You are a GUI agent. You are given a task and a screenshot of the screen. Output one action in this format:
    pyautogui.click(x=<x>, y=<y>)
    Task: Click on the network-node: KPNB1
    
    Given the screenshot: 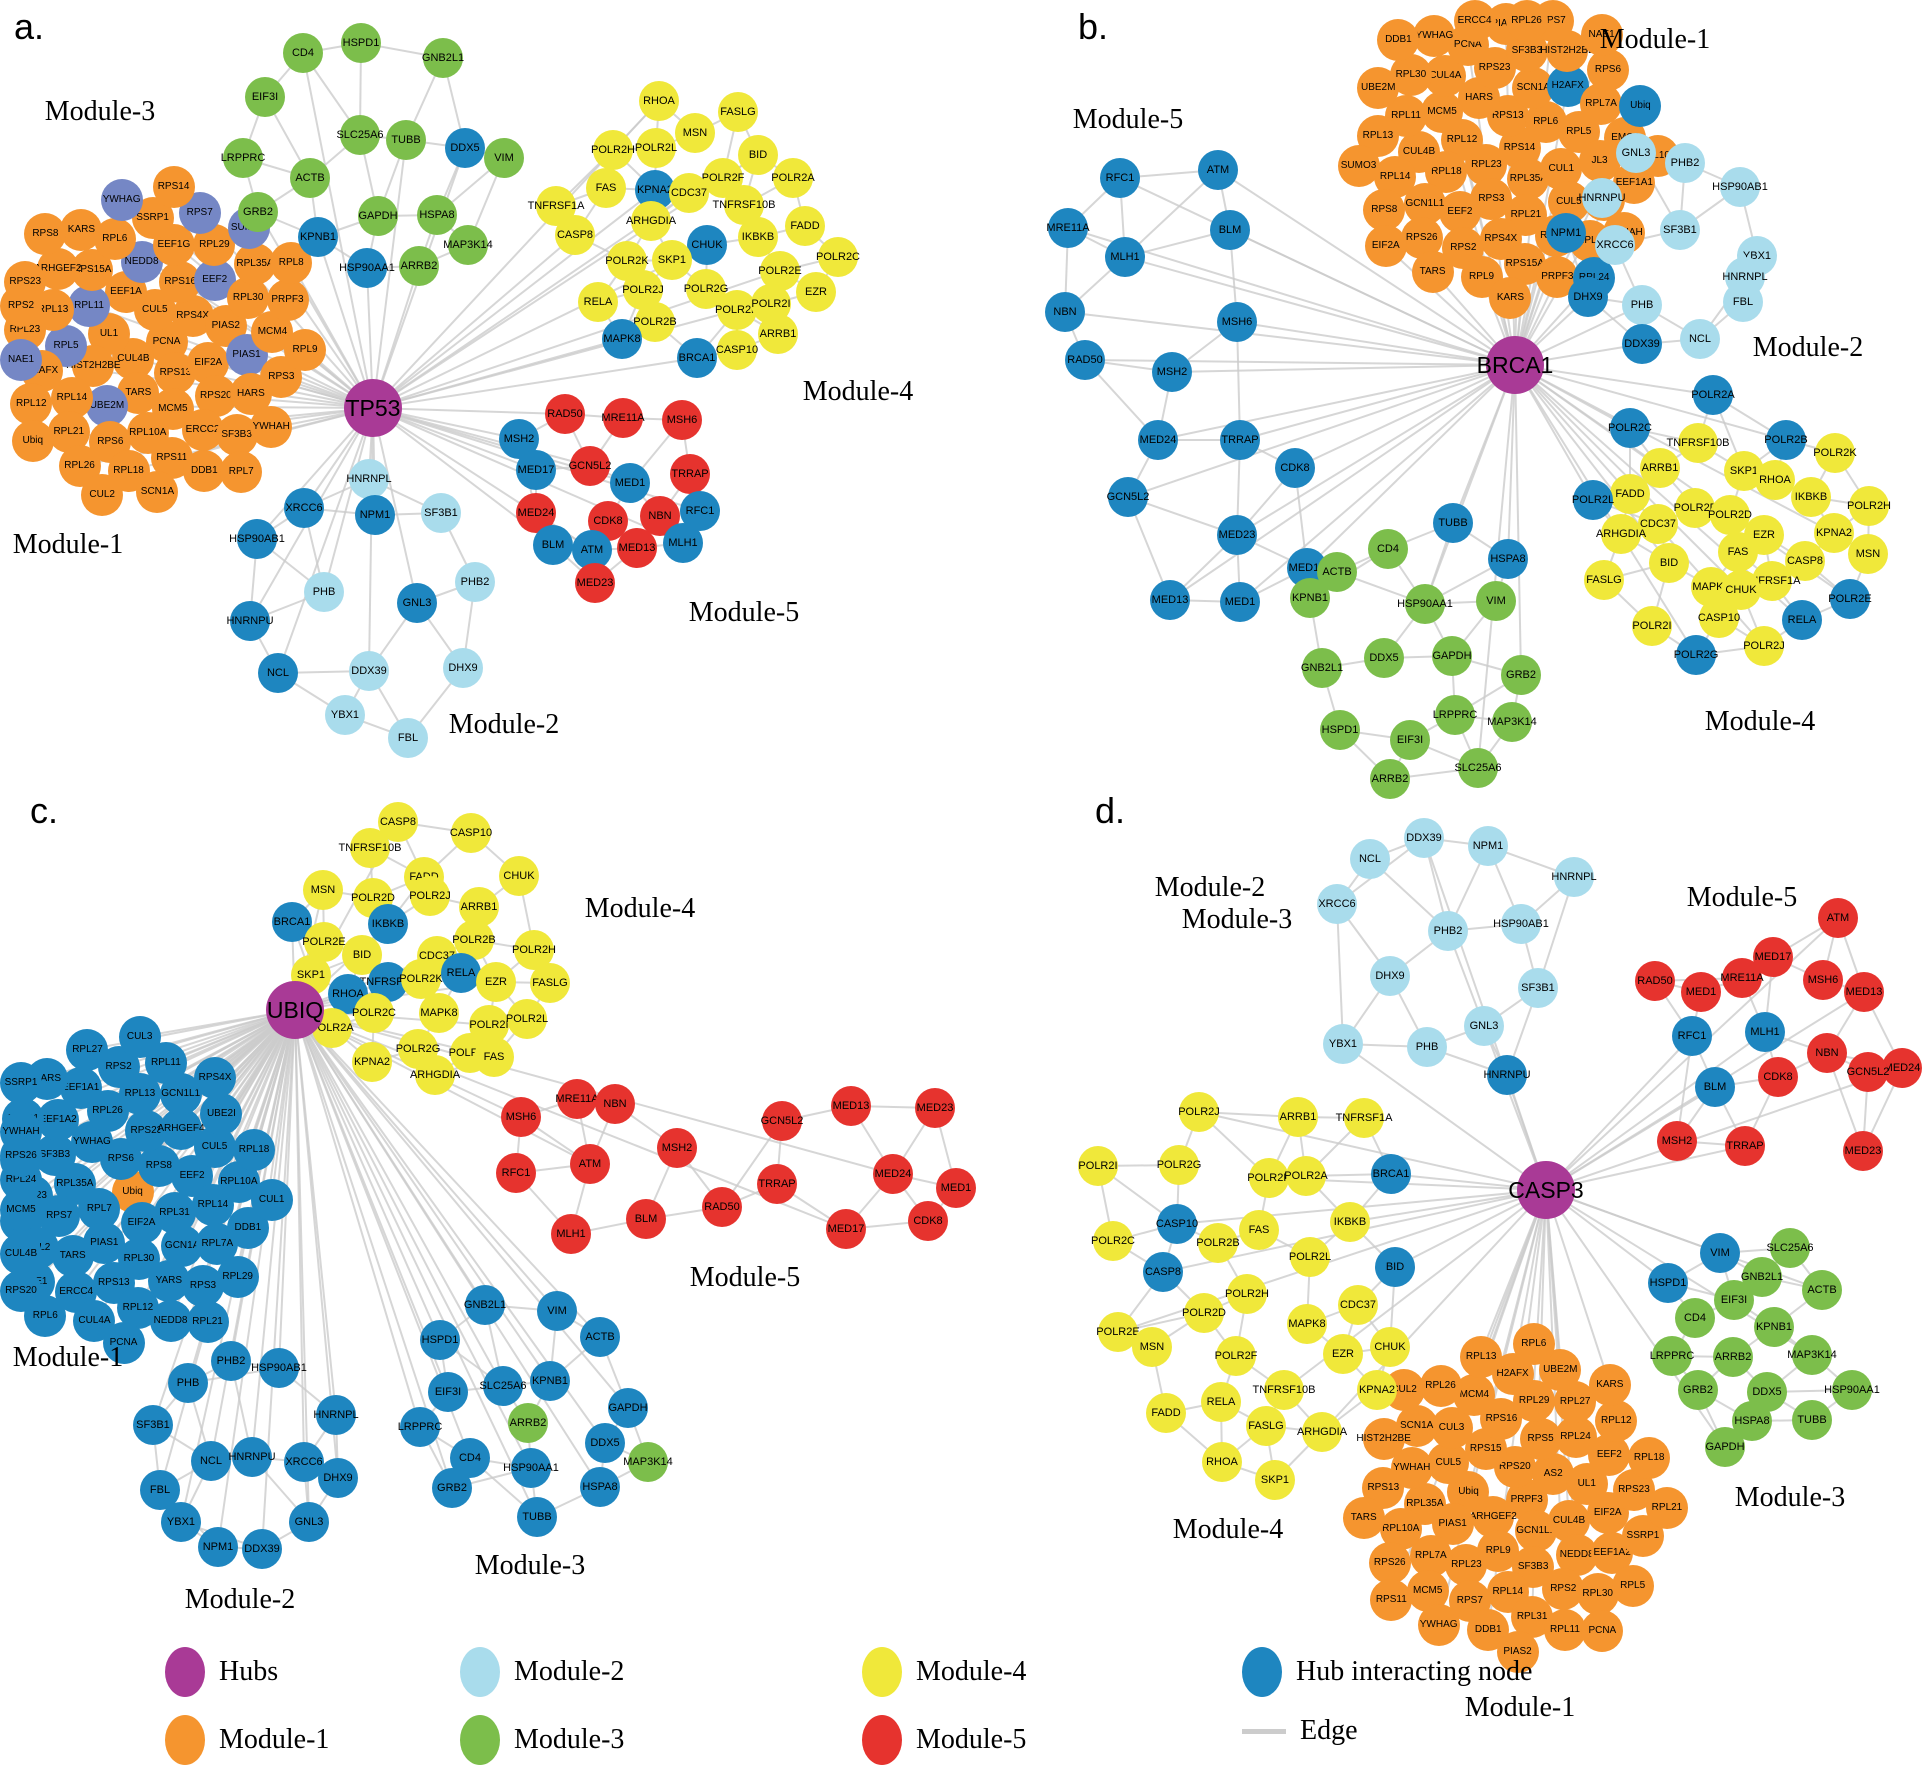 What is the action you would take?
    pyautogui.click(x=318, y=237)
    